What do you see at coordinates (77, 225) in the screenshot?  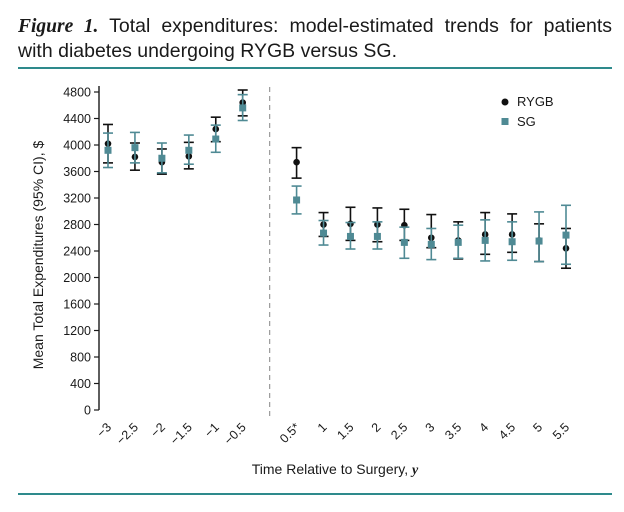 I see `y-tick-label: 2800` at bounding box center [77, 225].